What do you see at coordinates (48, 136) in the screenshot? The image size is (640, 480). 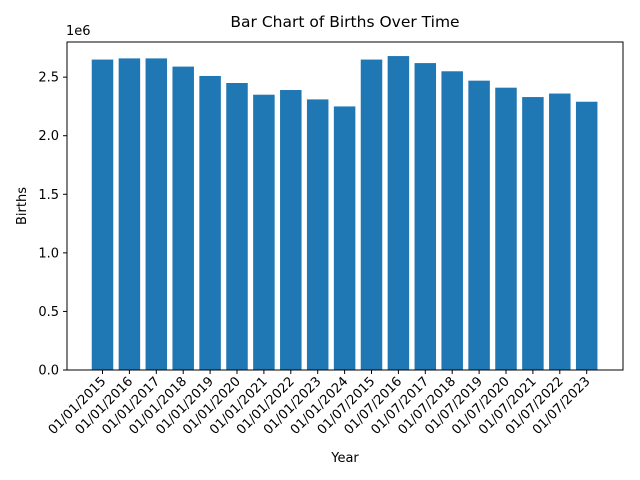 I see `y-tick-label-4: 2.0` at bounding box center [48, 136].